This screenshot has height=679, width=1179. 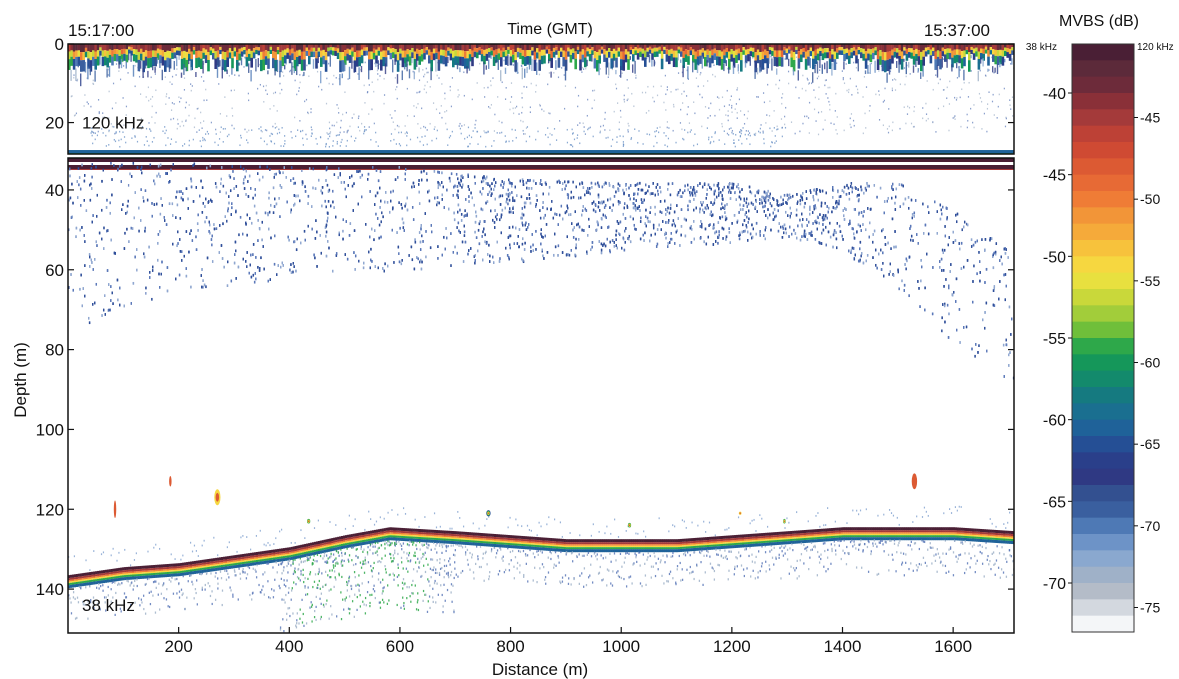 I want to click on echogram-panel-120khz: 0 20 120 kHz, so click(x=530, y=95).